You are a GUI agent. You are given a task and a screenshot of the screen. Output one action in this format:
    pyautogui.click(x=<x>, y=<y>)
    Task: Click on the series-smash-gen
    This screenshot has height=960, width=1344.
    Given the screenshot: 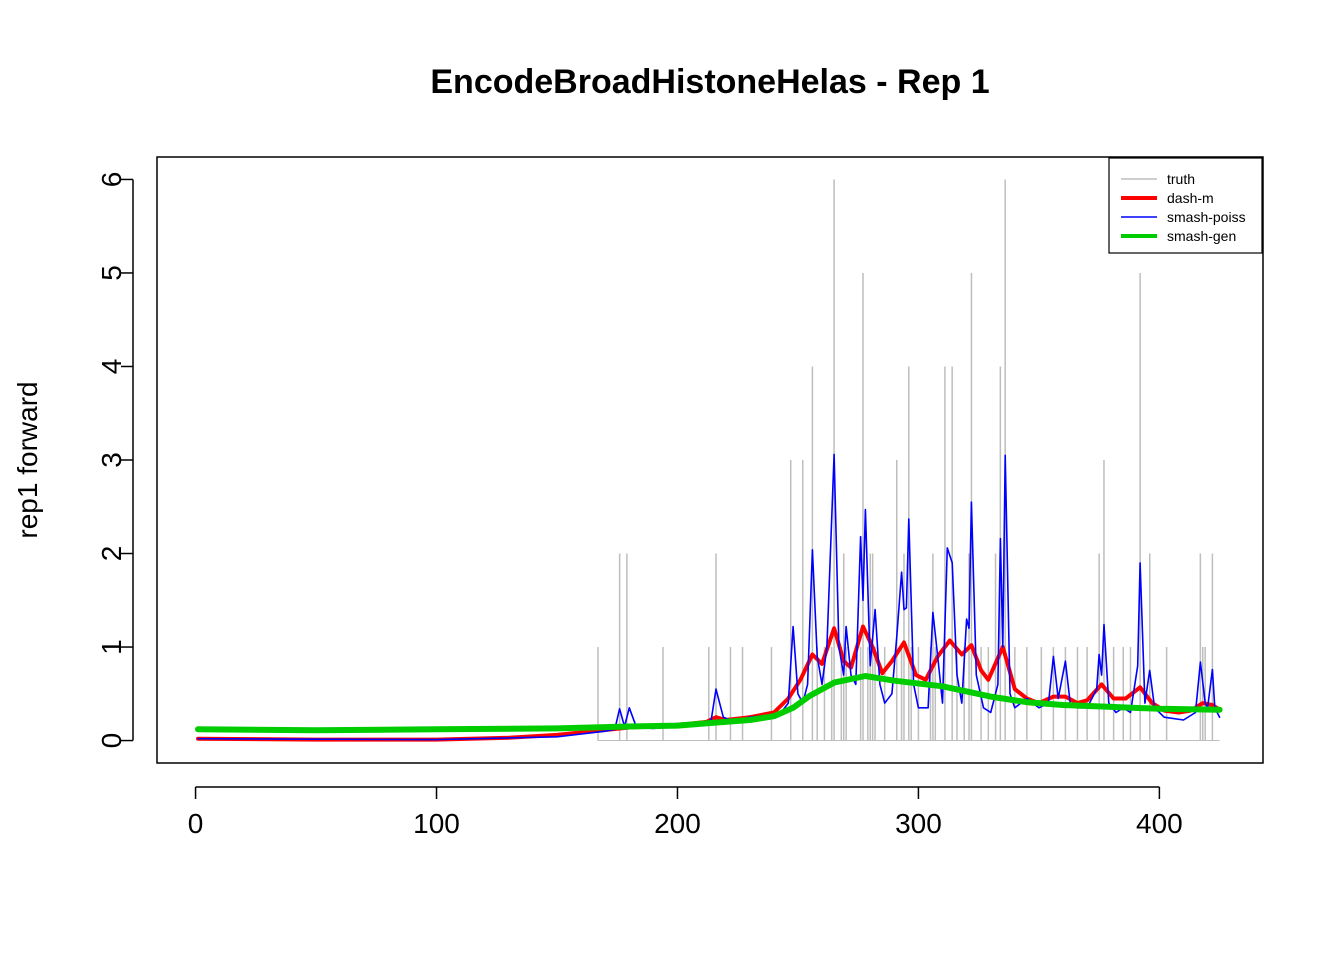 What is the action you would take?
    pyautogui.click(x=709, y=703)
    